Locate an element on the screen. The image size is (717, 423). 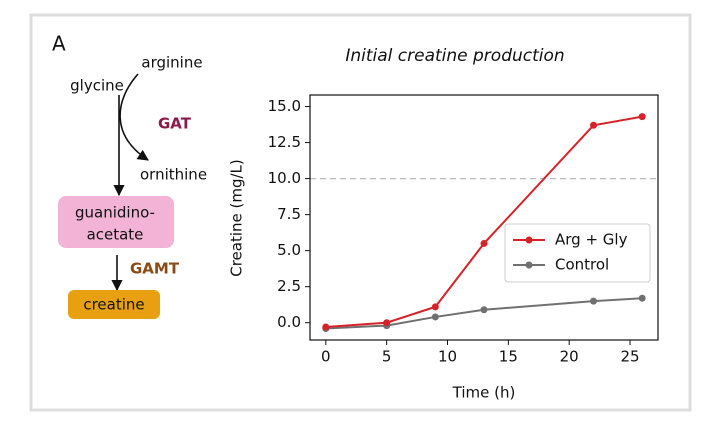
legend-box is located at coordinates (577, 253).